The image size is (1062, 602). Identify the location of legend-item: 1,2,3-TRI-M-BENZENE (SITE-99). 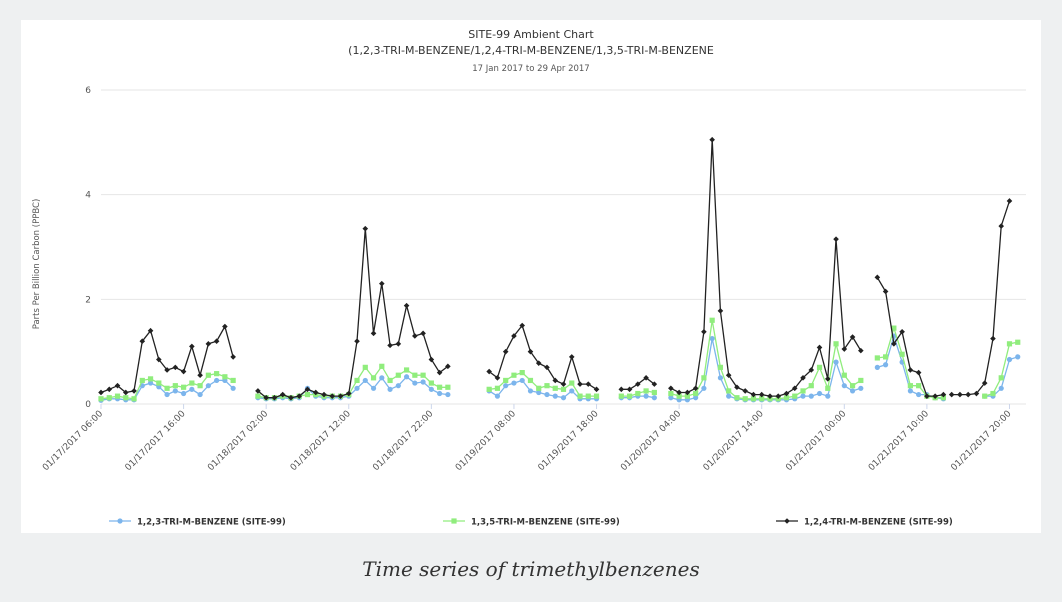
(197, 523).